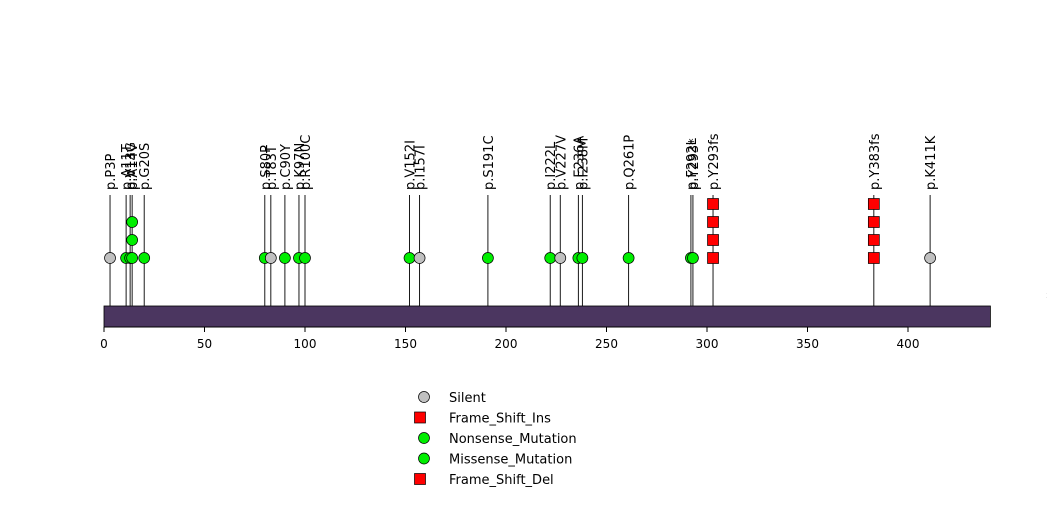 This screenshot has height=524, width=1047. What do you see at coordinates (421, 167) in the screenshot?
I see `mutation-label-p-i157i: p.I157I` at bounding box center [421, 167].